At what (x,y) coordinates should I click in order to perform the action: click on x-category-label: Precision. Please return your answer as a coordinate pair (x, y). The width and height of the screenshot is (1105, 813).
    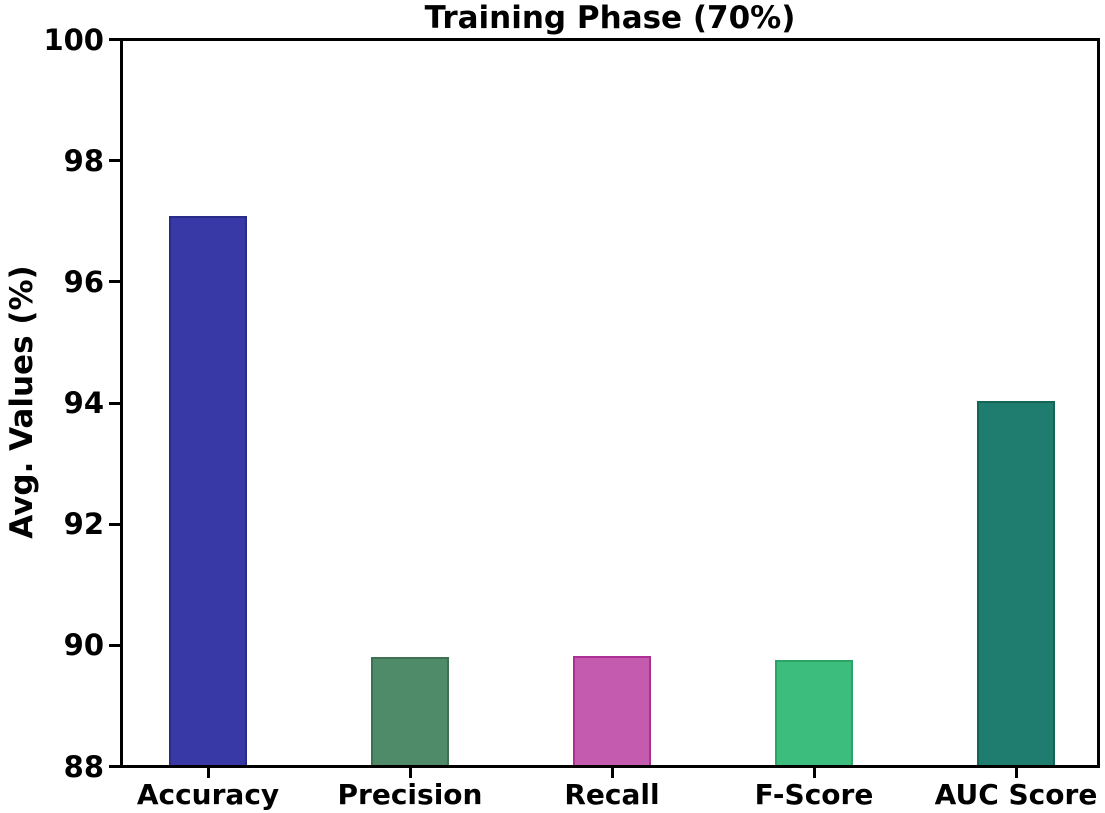
    Looking at the image, I should click on (410, 794).